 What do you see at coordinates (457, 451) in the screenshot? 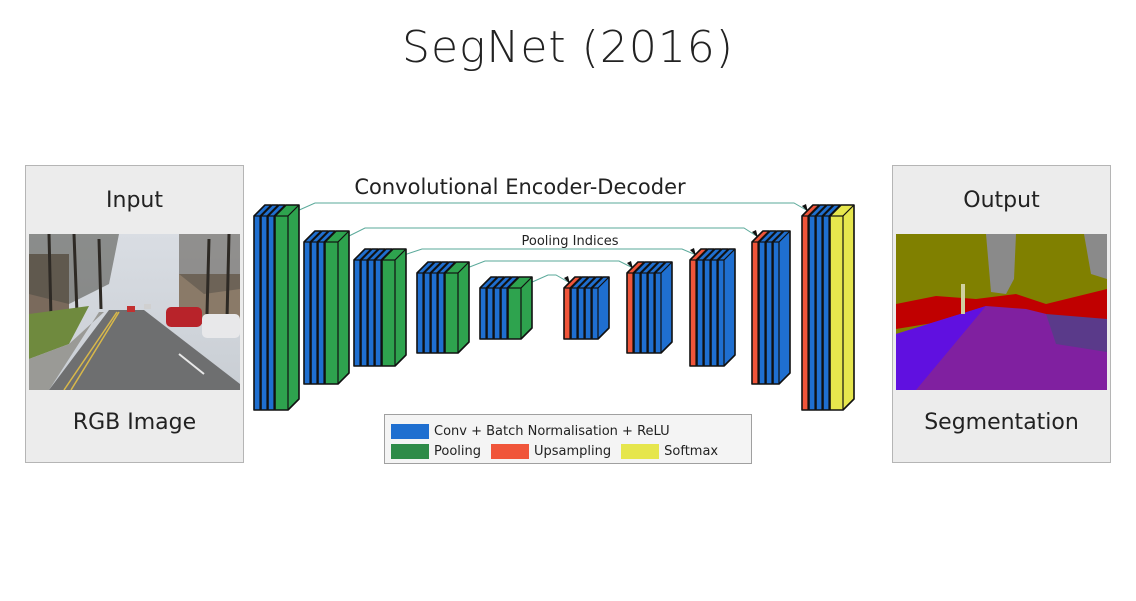
I see `legend-label-pooling: Pooling` at bounding box center [457, 451].